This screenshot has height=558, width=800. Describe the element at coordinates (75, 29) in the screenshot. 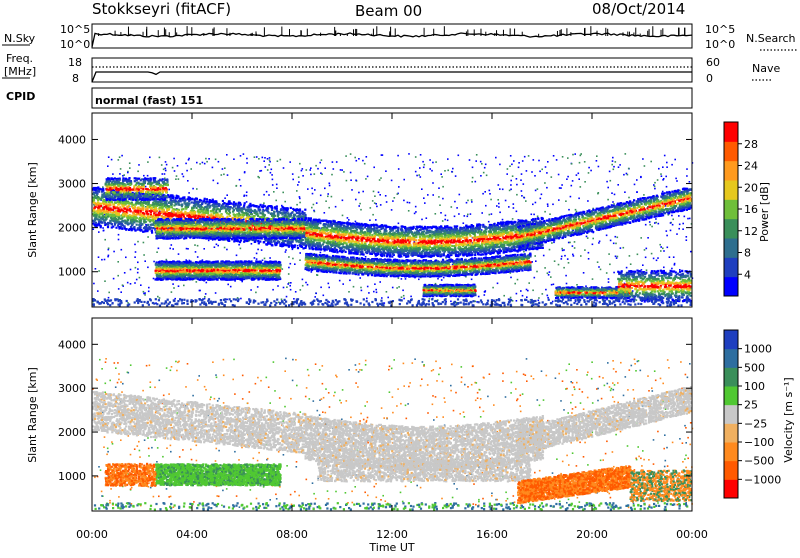

I see `nsky-tick-top-left: 10^5` at that location.